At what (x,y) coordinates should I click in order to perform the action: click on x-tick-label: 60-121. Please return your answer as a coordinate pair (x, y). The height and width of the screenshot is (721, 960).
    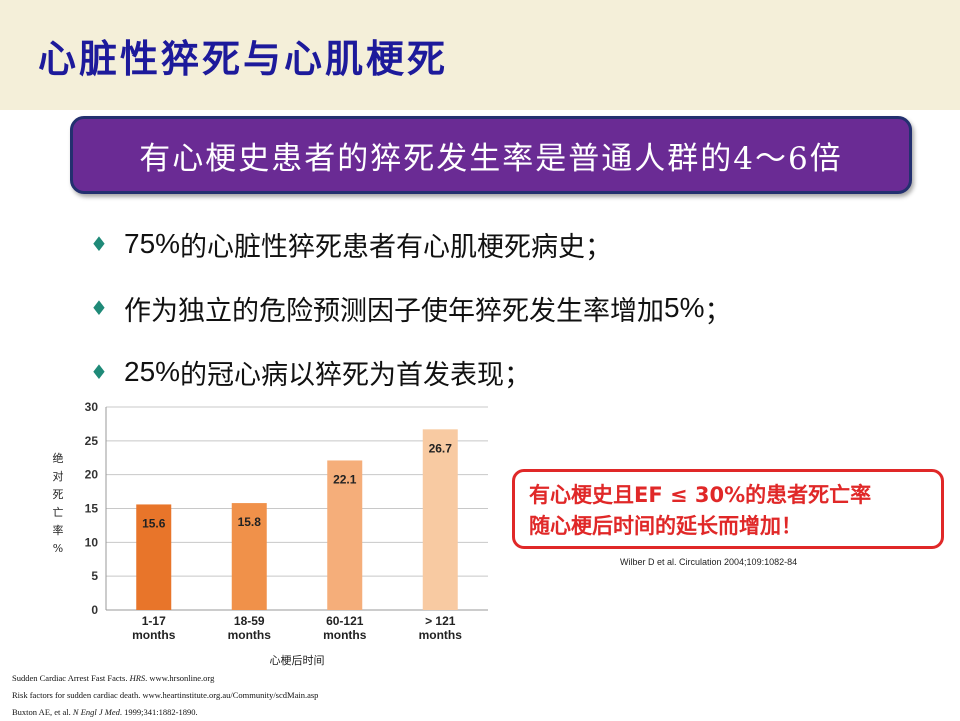
    Looking at the image, I should click on (345, 621).